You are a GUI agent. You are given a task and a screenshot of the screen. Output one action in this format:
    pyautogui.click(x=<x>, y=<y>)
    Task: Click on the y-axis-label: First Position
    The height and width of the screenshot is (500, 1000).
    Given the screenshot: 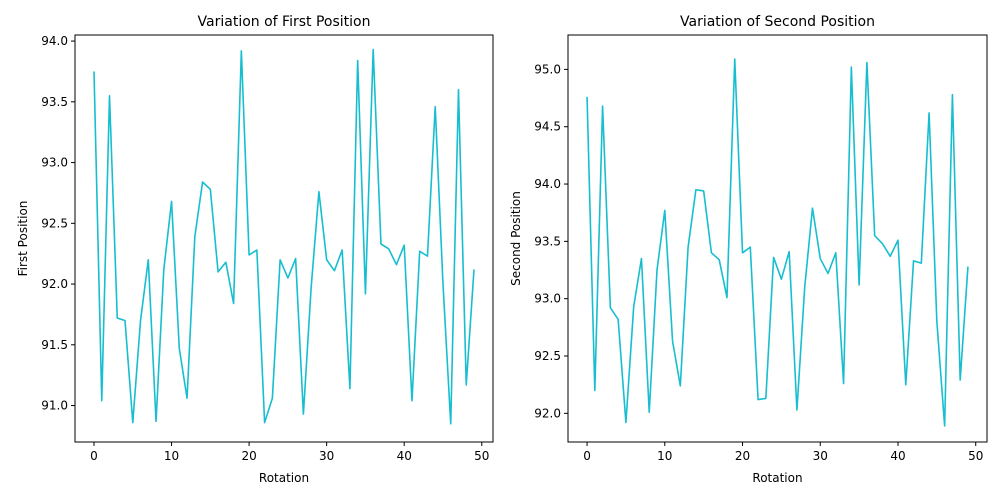 What is the action you would take?
    pyautogui.click(x=23, y=239)
    